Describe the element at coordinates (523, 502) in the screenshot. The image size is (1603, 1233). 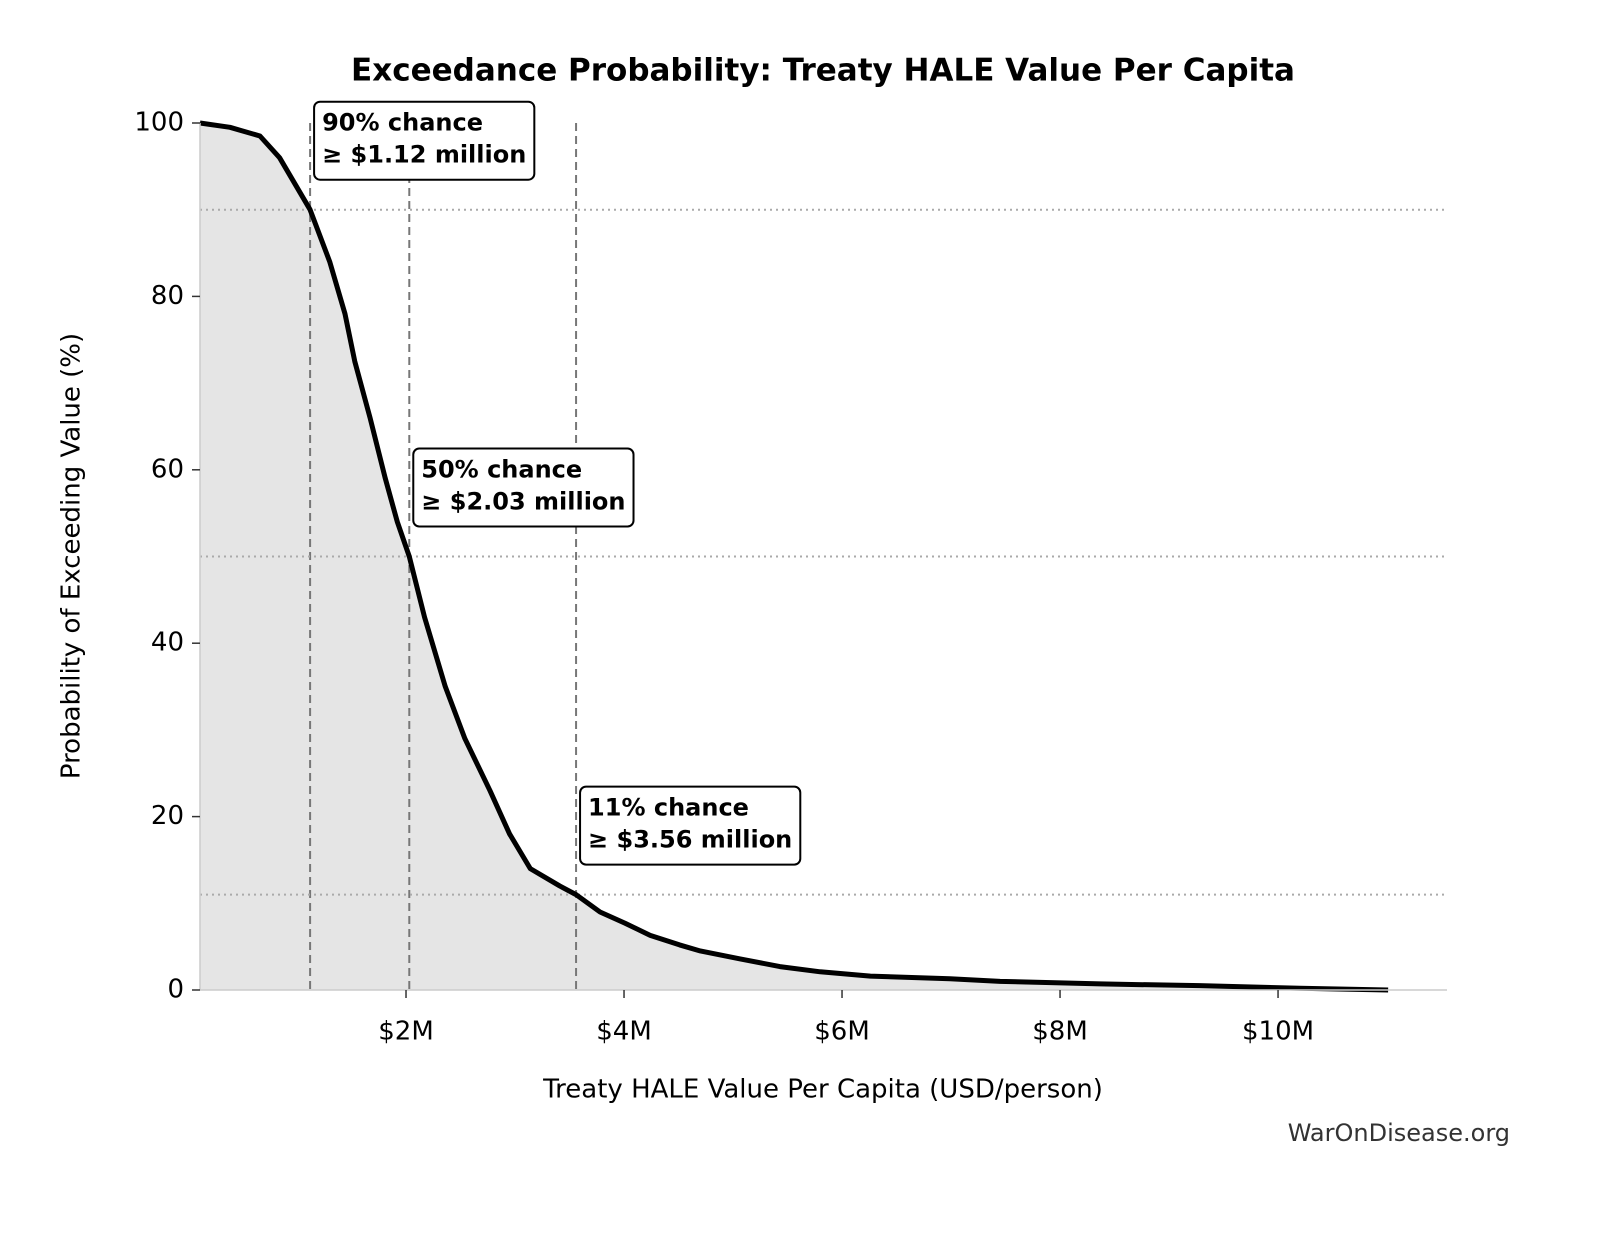
I see `annotation-text: ≥ $2.03 million` at that location.